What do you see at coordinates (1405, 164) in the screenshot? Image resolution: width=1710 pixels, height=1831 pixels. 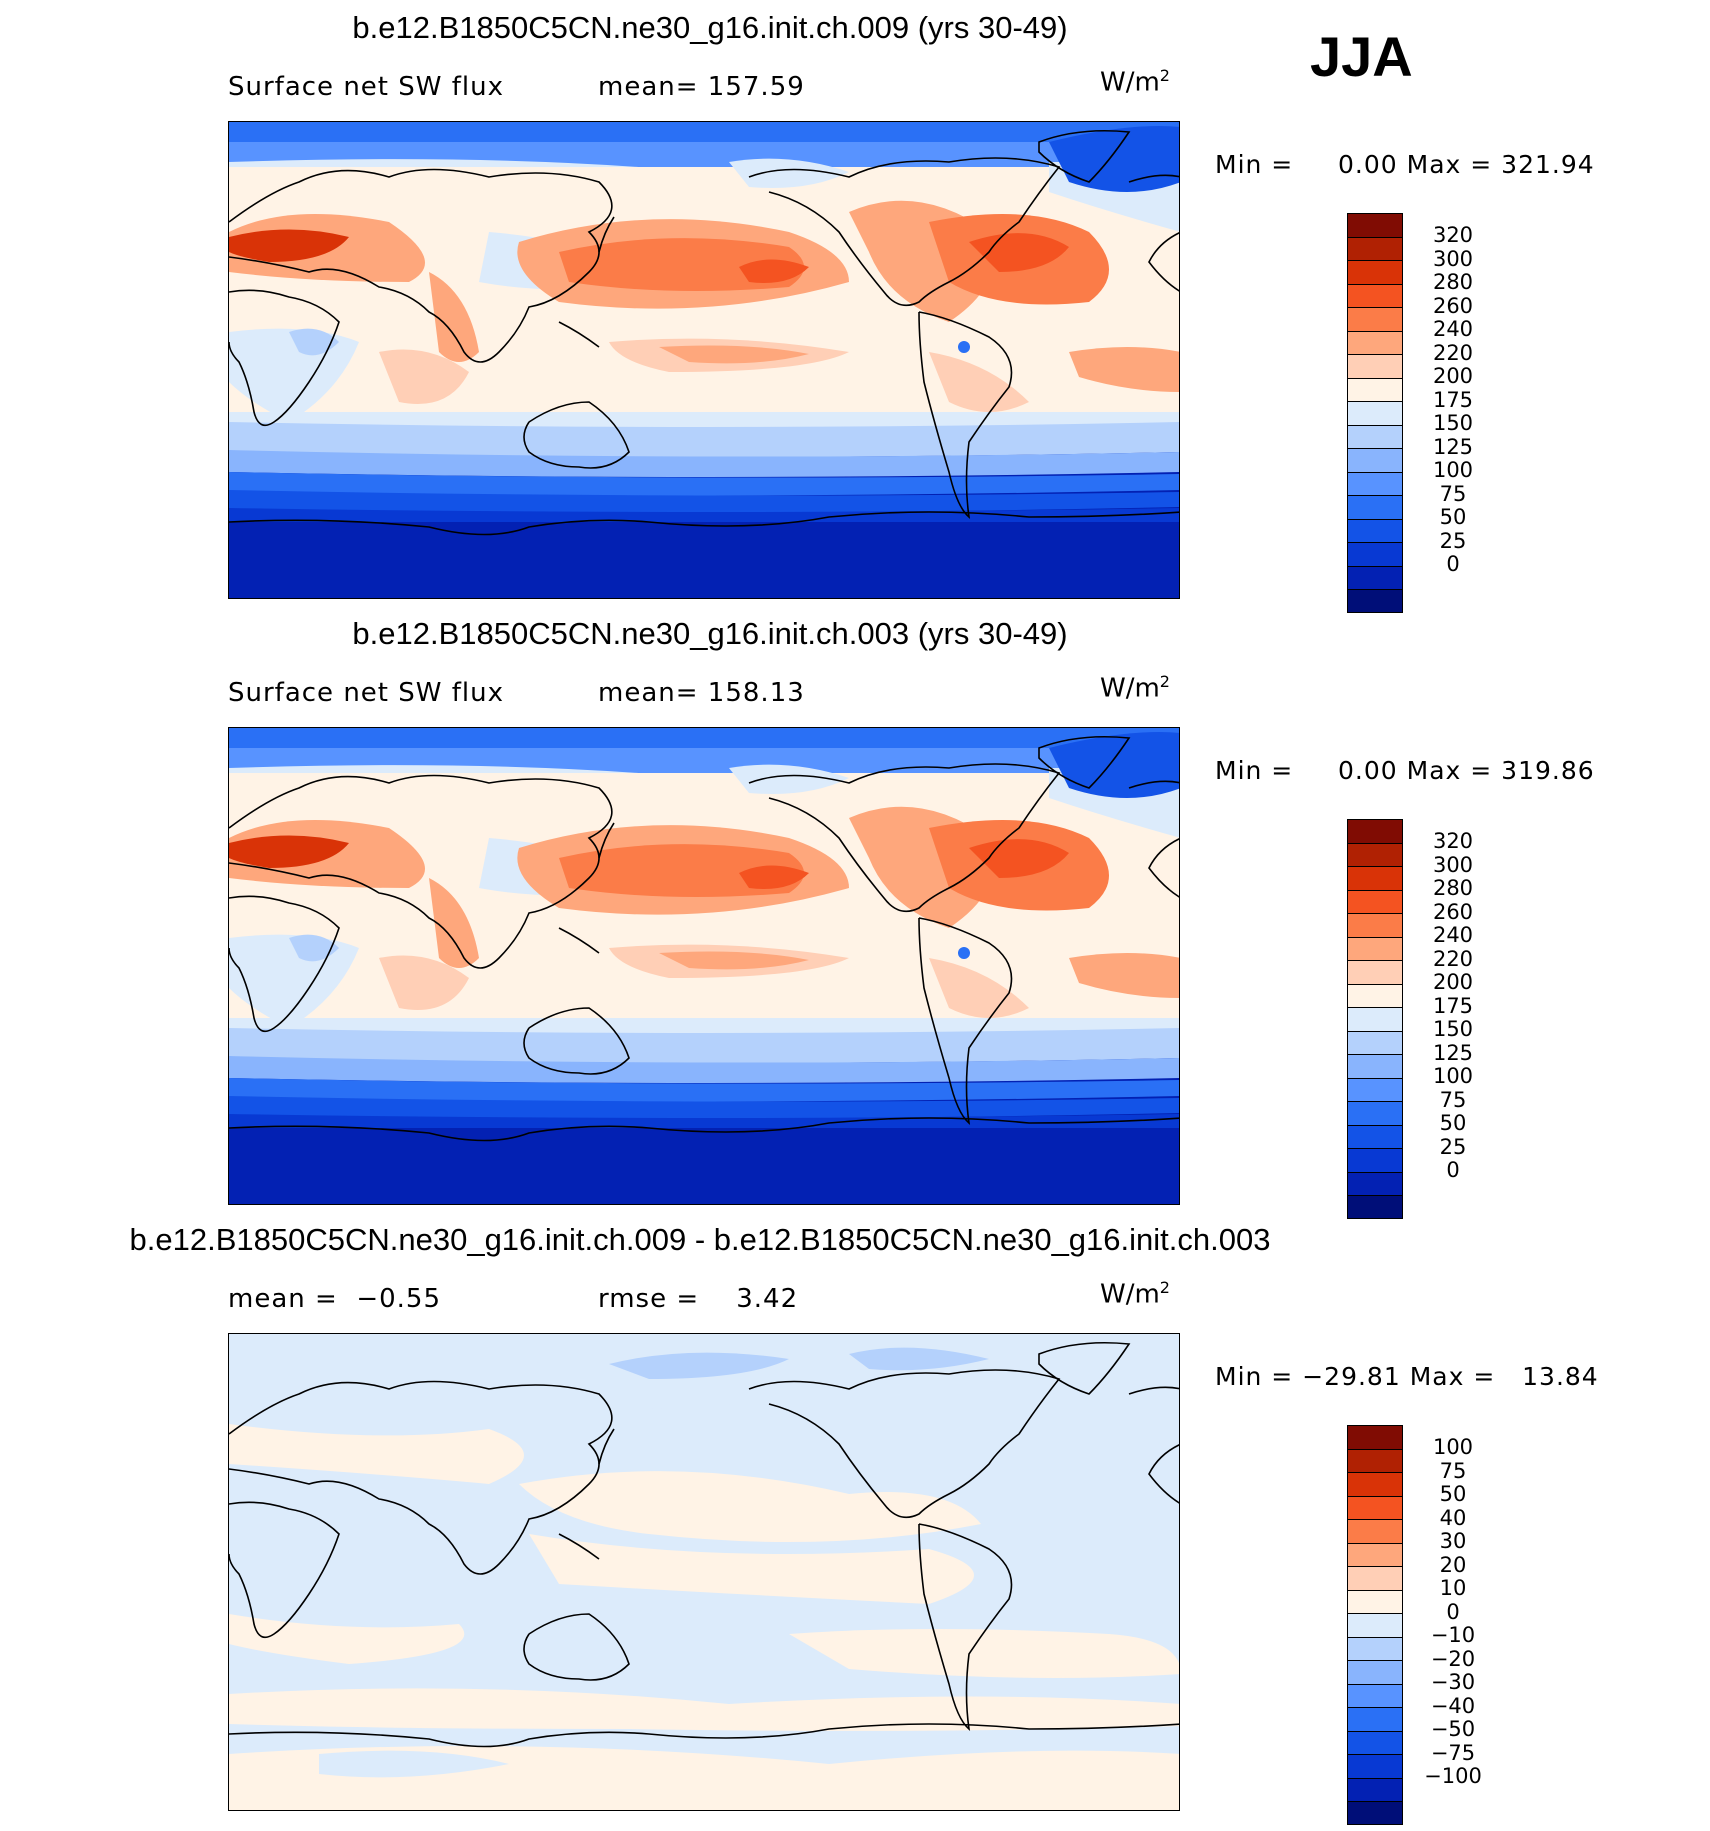 I see `min-max-readout: Min = 0.00 Max = 321.94` at bounding box center [1405, 164].